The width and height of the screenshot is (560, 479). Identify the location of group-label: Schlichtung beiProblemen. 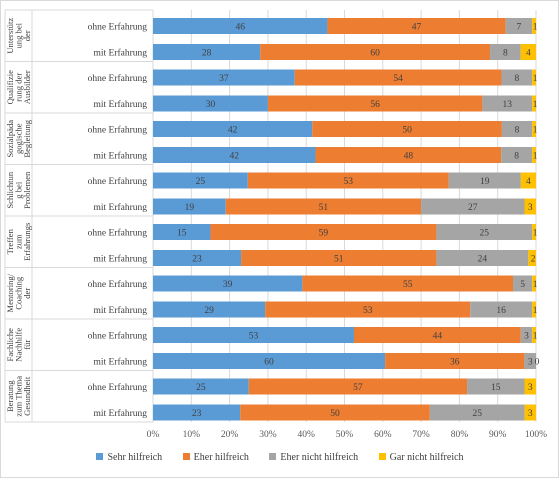
(18, 190).